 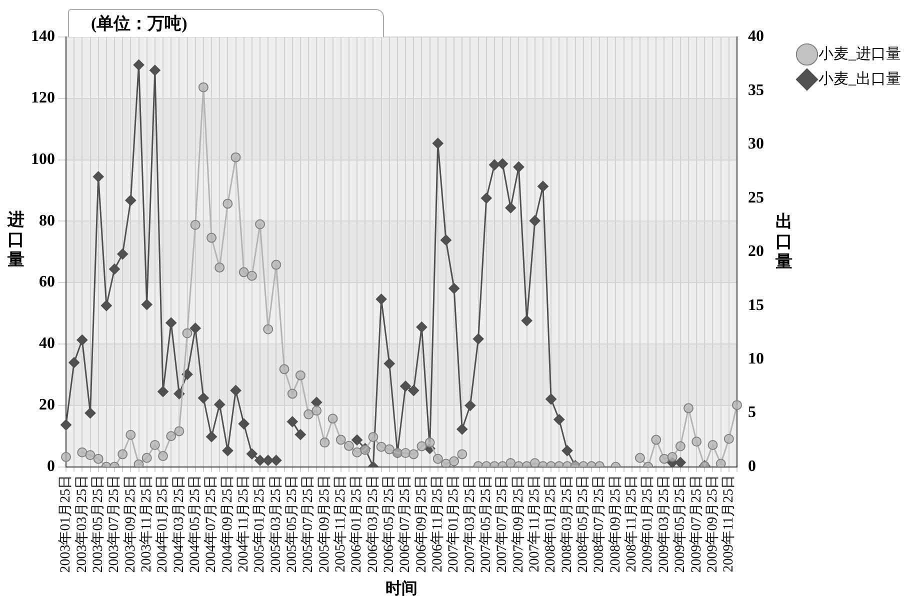 What do you see at coordinates (756, 197) in the screenshot?
I see `y2-tick-label: 25` at bounding box center [756, 197].